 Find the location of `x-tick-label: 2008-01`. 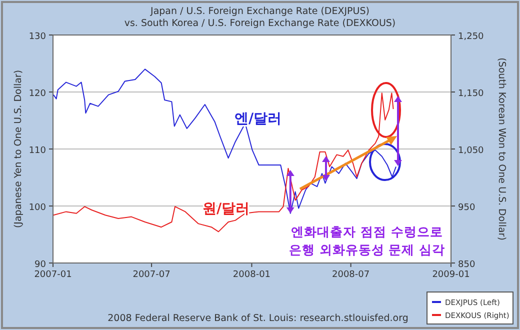

x-tick-label: 2008-01 is located at coordinates (251, 275).